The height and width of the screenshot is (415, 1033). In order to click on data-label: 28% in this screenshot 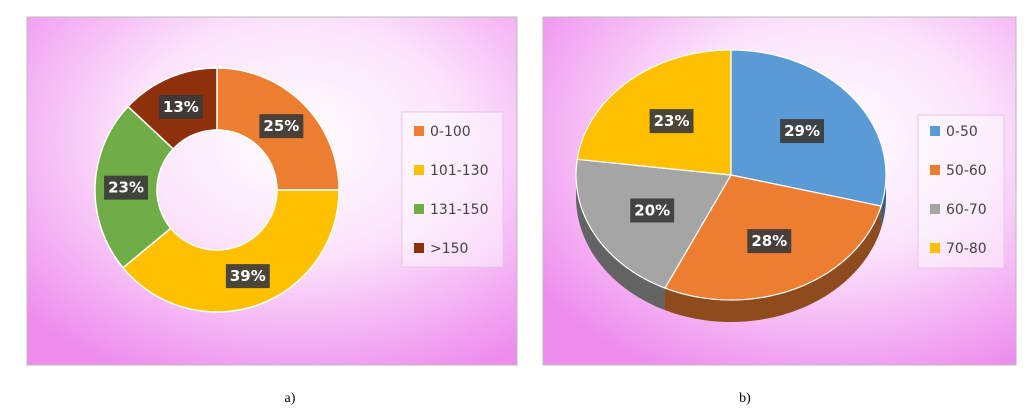, I will do `click(769, 241)`.